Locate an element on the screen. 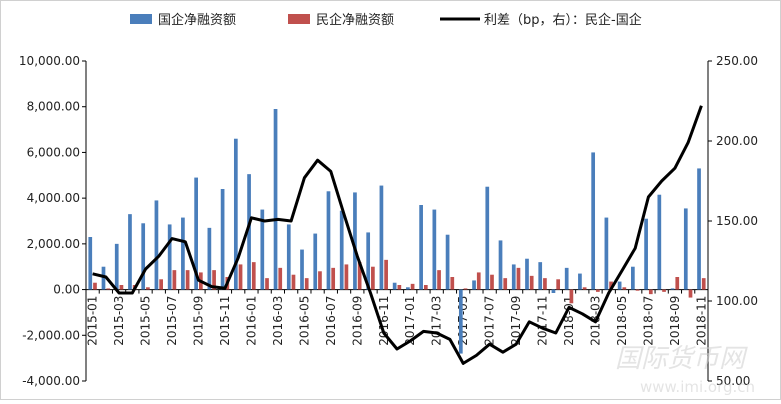 The width and height of the screenshot is (781, 404). y-left-tick-label: -4,000.00 is located at coordinates (51, 381).